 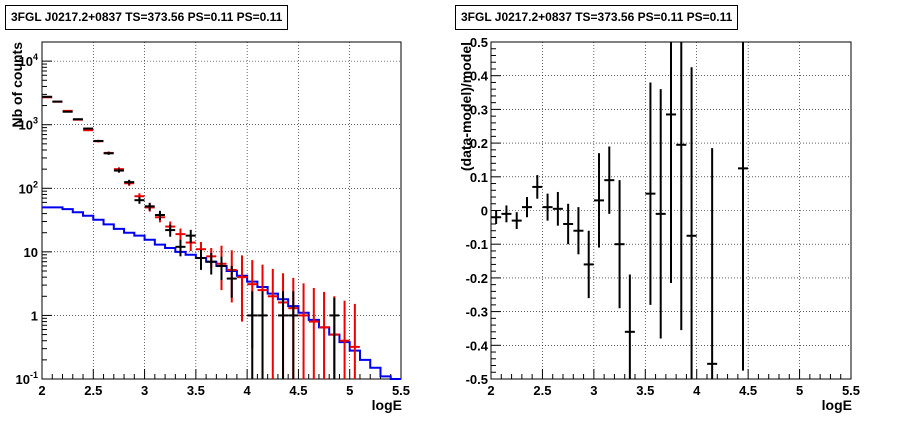 I want to click on y-tick-label: 0.1, so click(x=479, y=177).